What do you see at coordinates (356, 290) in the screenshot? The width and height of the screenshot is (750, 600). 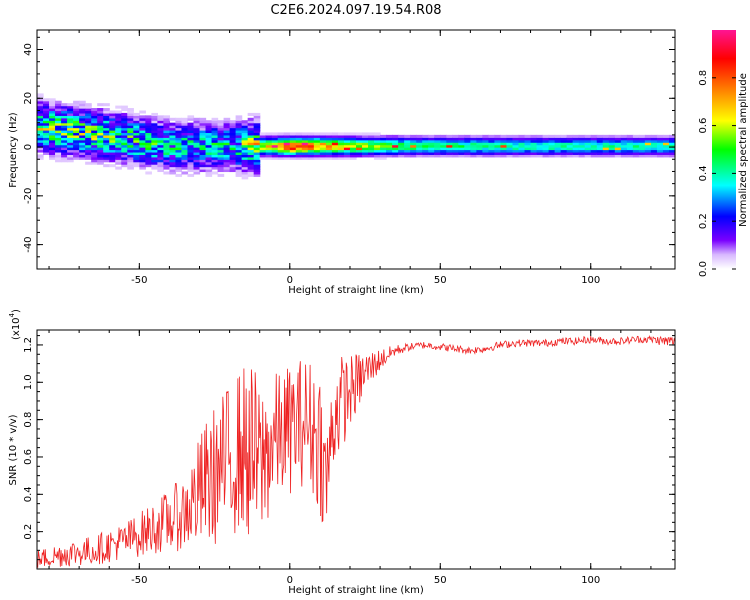 I see `spectrogram-x-axis-label: Height of straight line (km)` at bounding box center [356, 290].